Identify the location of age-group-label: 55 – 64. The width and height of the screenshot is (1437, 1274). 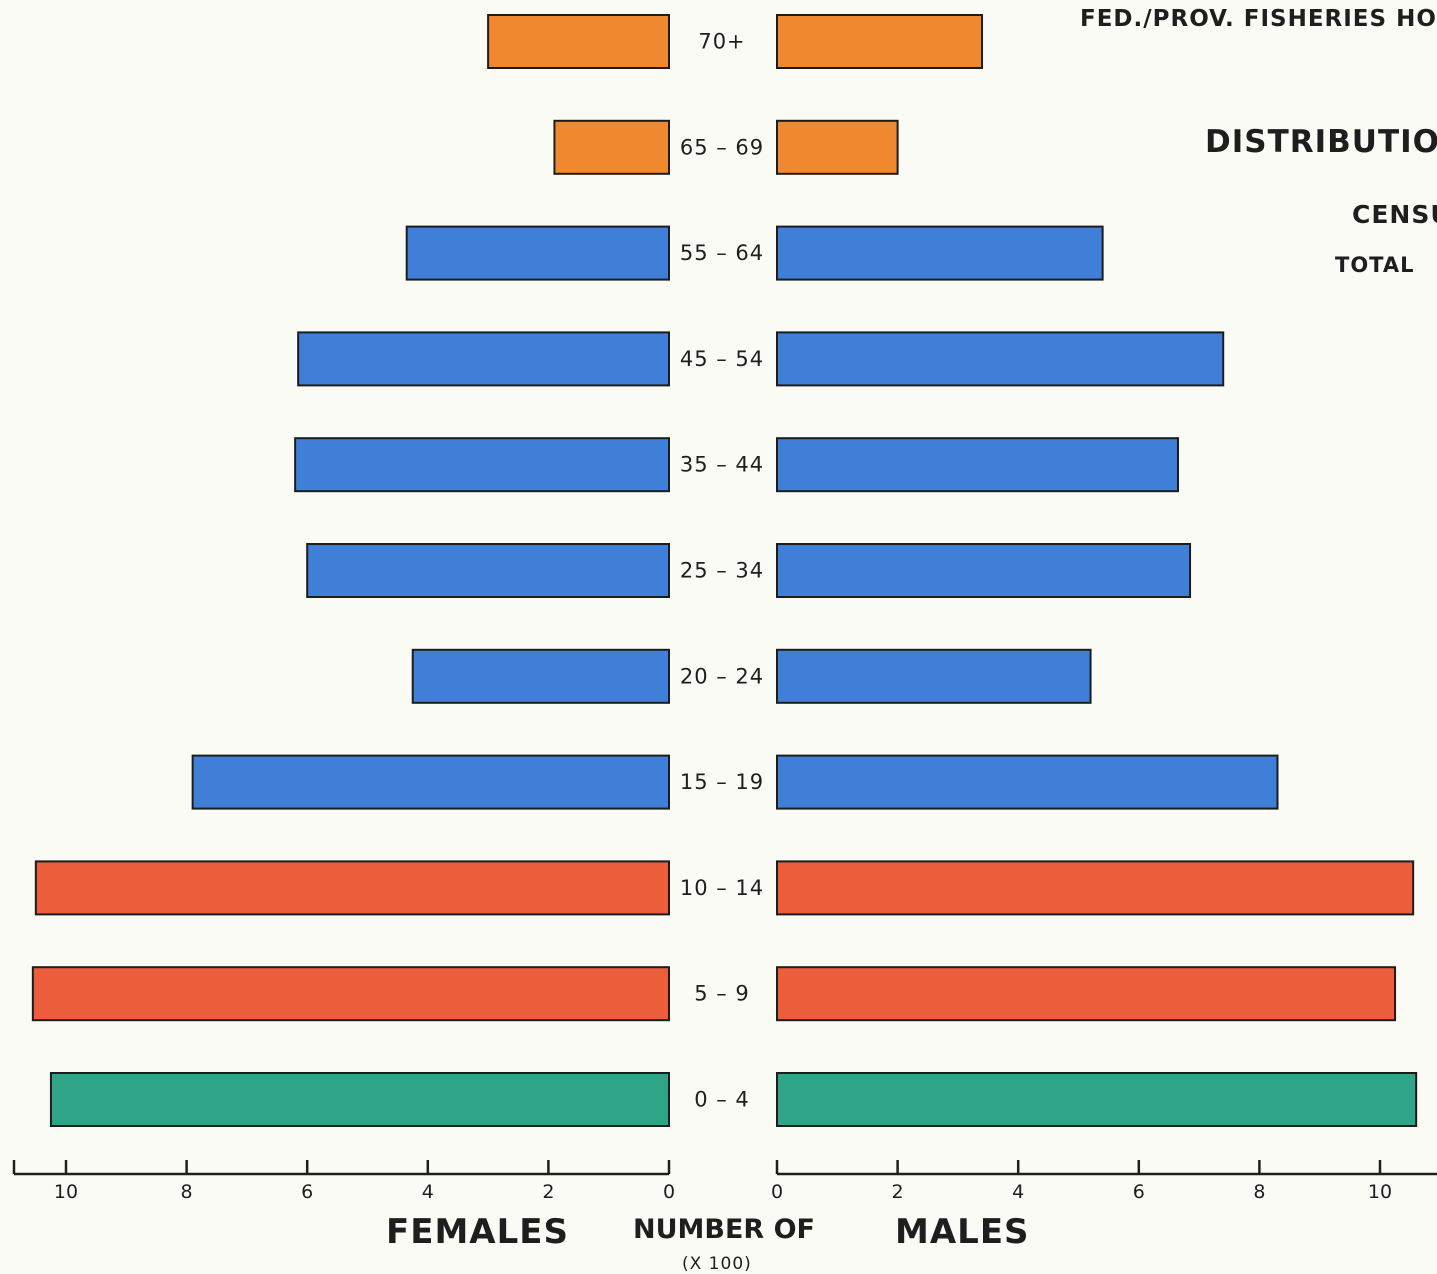
(722, 253).